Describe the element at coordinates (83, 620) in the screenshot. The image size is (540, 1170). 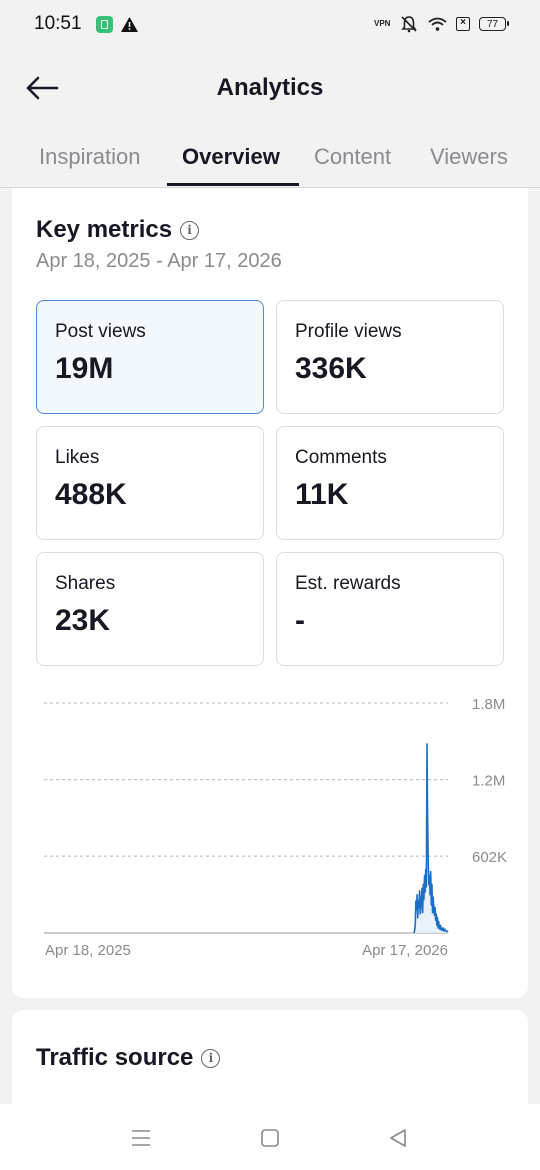
I see `metric-value: 23K` at that location.